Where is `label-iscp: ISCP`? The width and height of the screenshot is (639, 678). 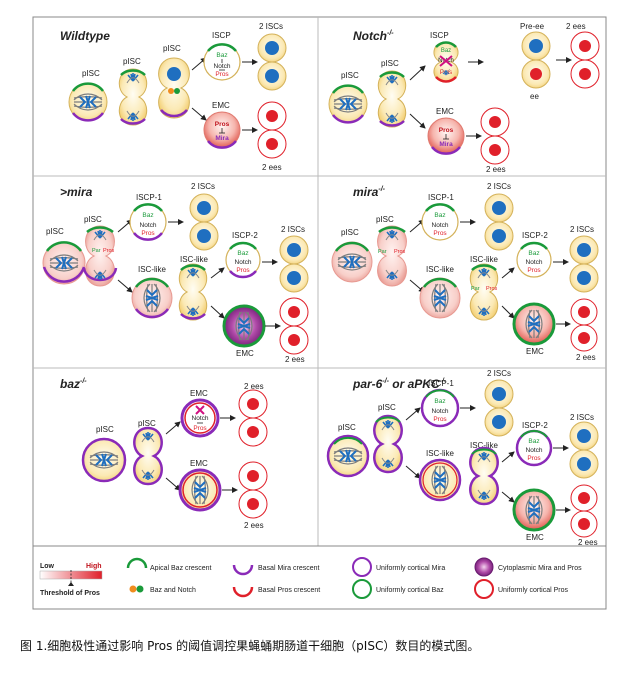 label-iscp: ISCP is located at coordinates (221, 35).